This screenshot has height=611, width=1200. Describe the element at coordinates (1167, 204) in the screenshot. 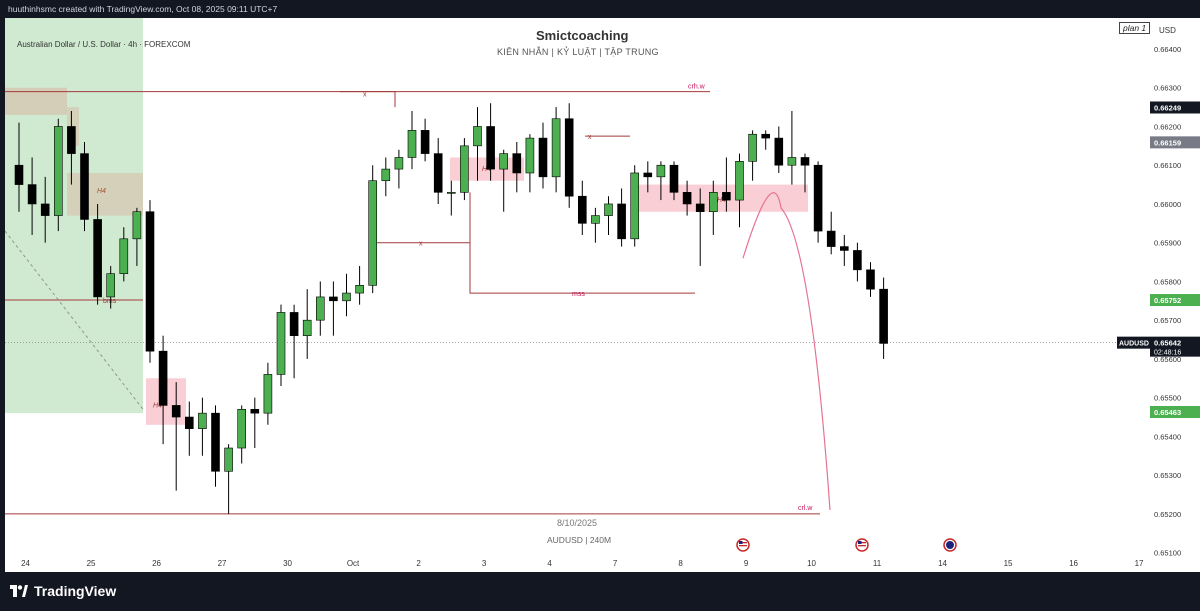

I see `y-tick-label: 0.66000` at that location.